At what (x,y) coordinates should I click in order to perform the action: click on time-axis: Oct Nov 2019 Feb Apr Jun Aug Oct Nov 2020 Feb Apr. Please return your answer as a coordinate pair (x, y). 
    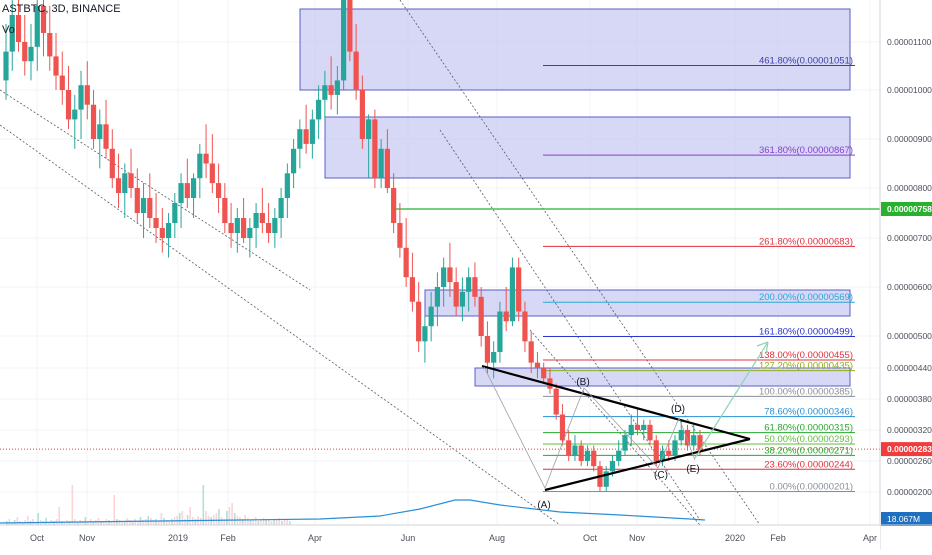
    Looking at the image, I should click on (466, 537).